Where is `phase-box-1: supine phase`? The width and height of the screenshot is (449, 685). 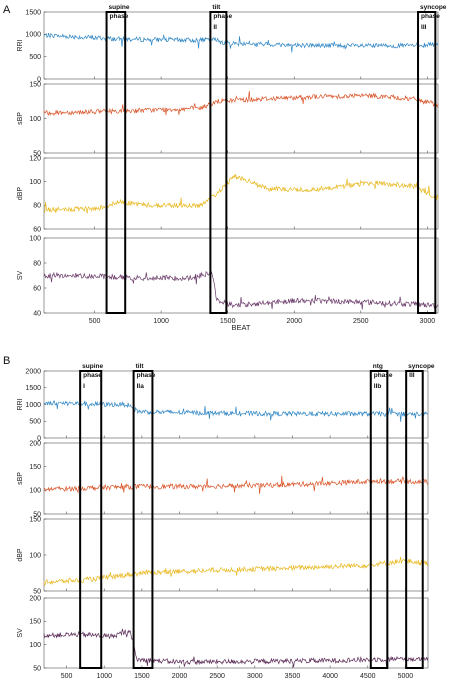
phase-box-1: supine phase is located at coordinates (117, 159).